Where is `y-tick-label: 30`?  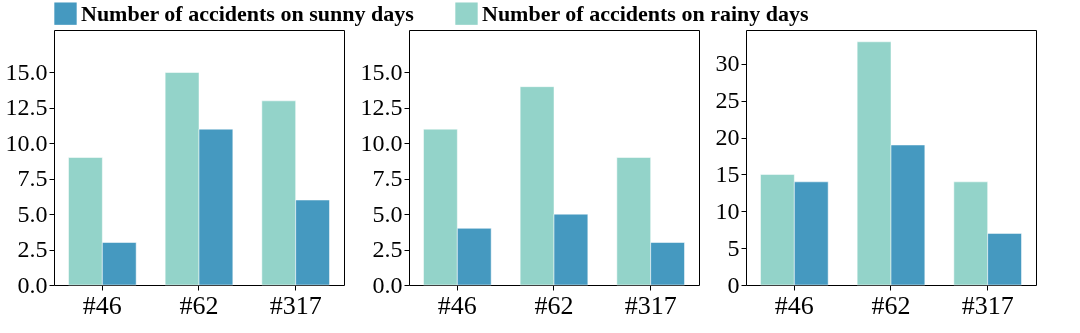 y-tick-label: 30 is located at coordinates (727, 63).